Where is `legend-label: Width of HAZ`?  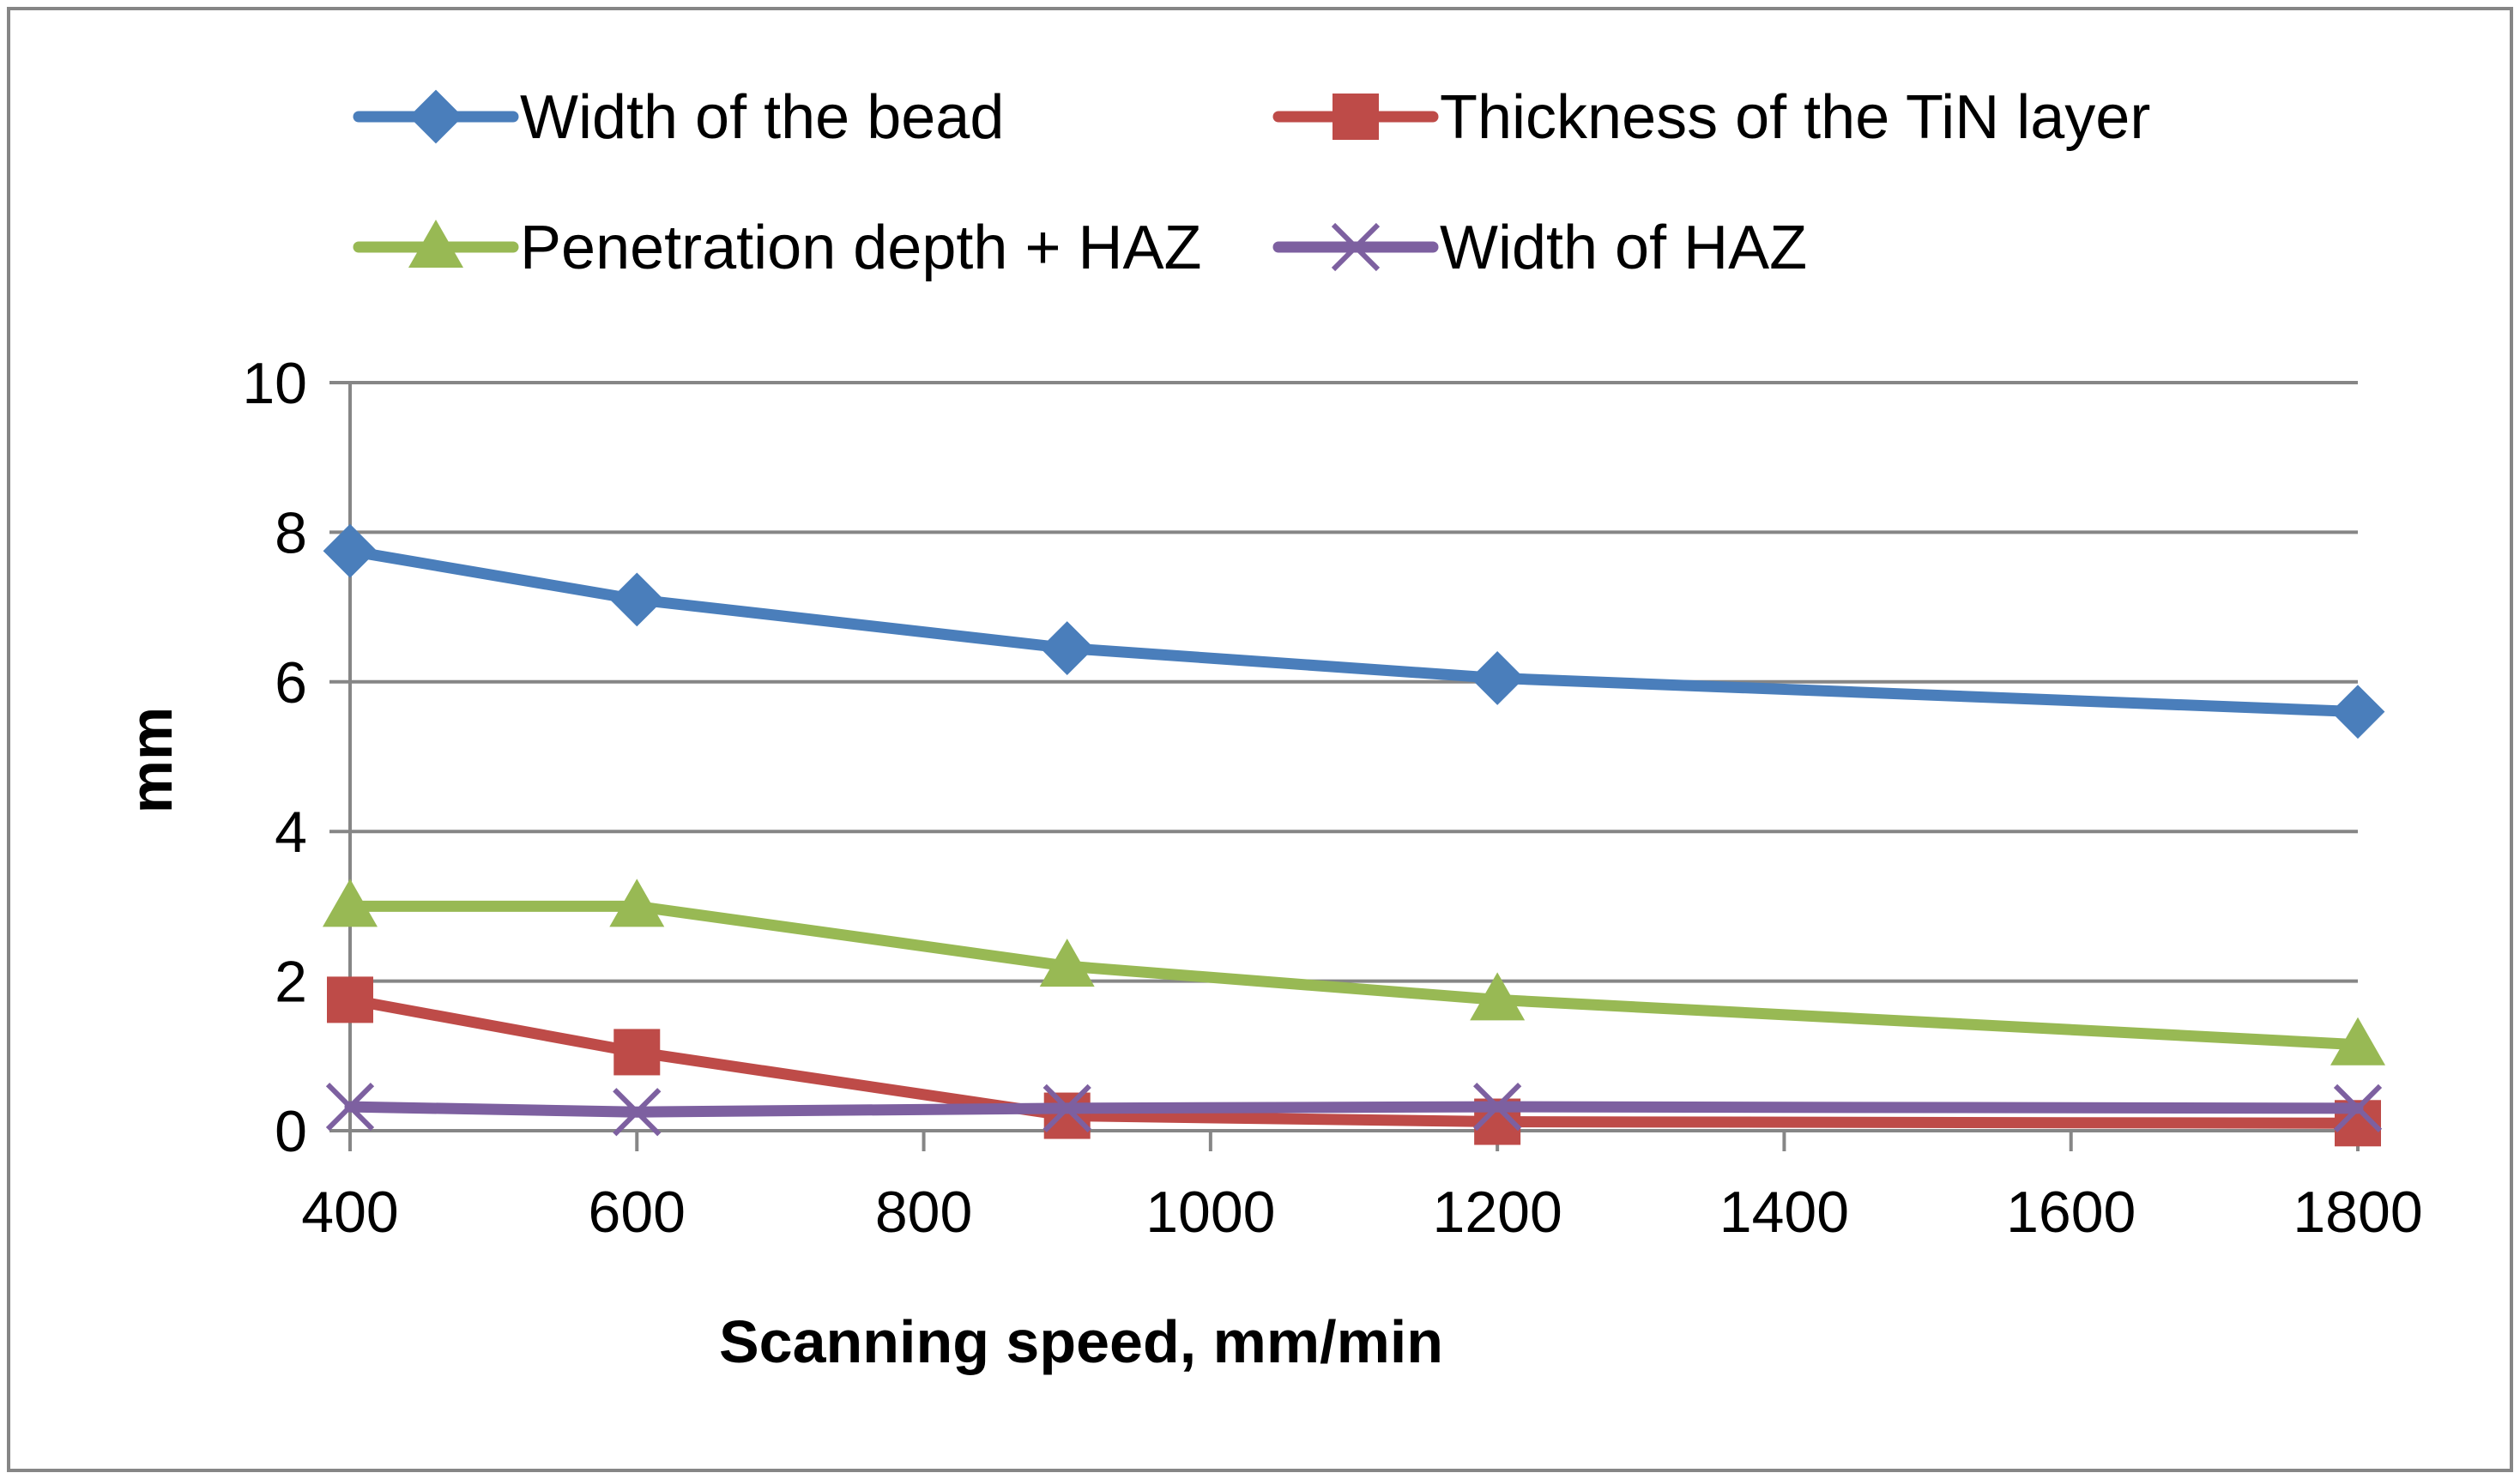
legend-label: Width of HAZ is located at coordinates (1623, 248).